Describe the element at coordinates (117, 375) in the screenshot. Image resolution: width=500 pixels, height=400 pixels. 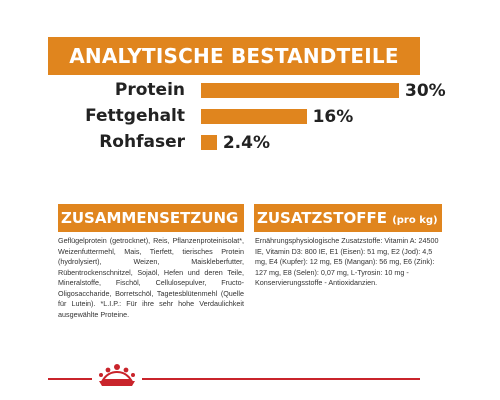
I see `crown-icon` at that location.